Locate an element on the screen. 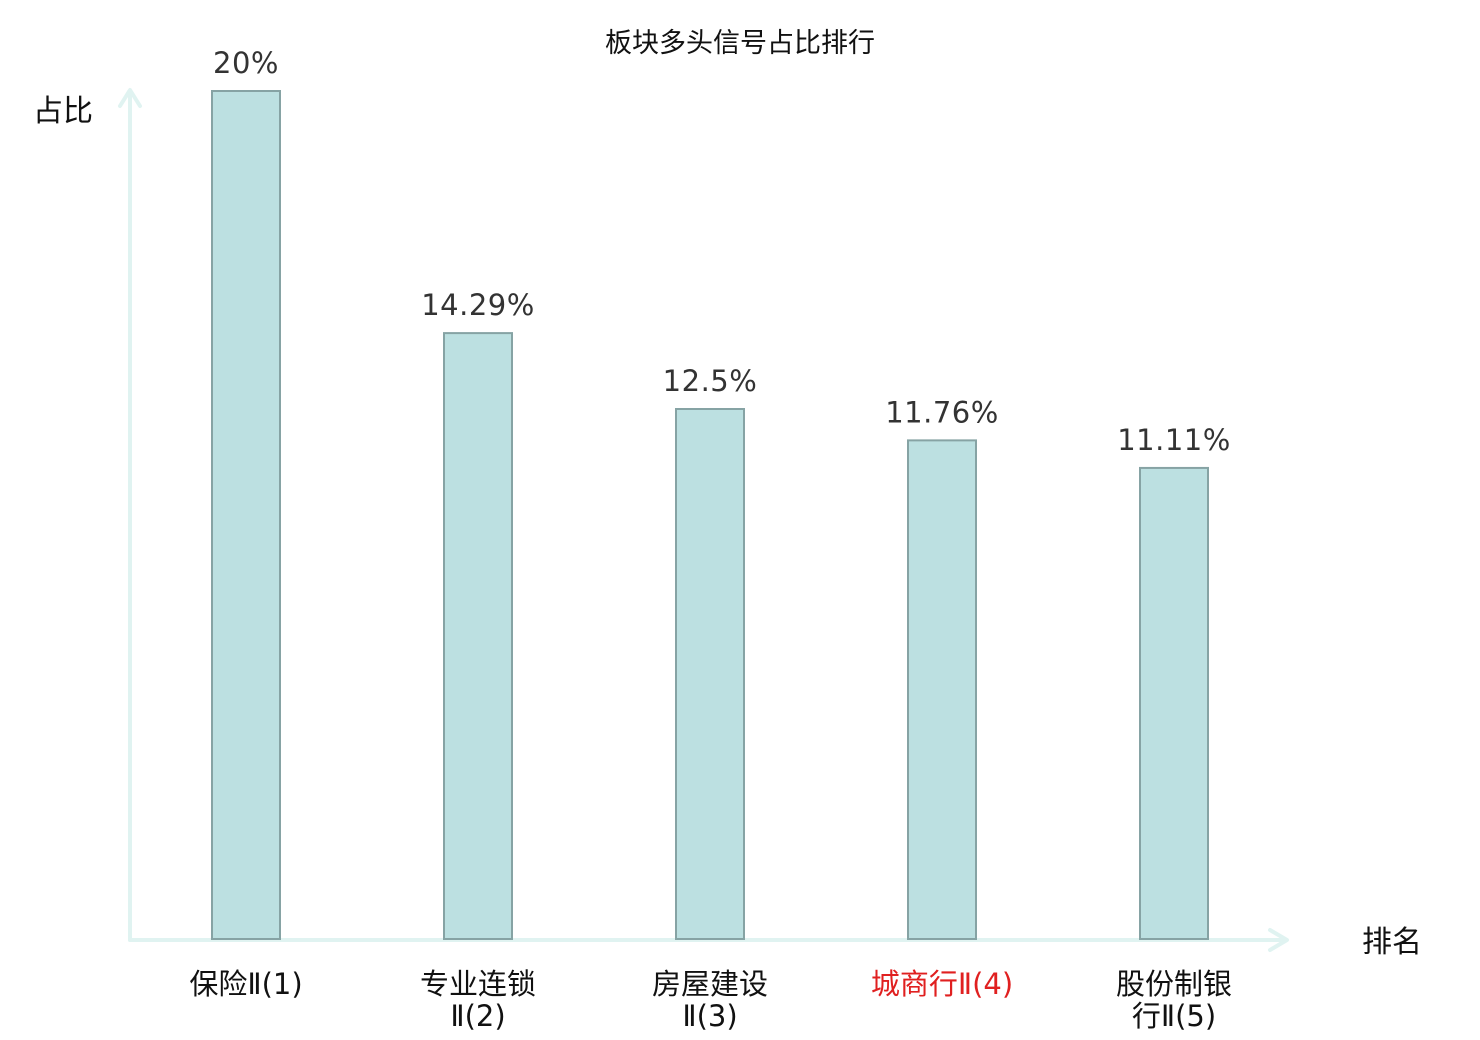  category-label-4: 城商行Ⅱ(4) is located at coordinates (942, 984).